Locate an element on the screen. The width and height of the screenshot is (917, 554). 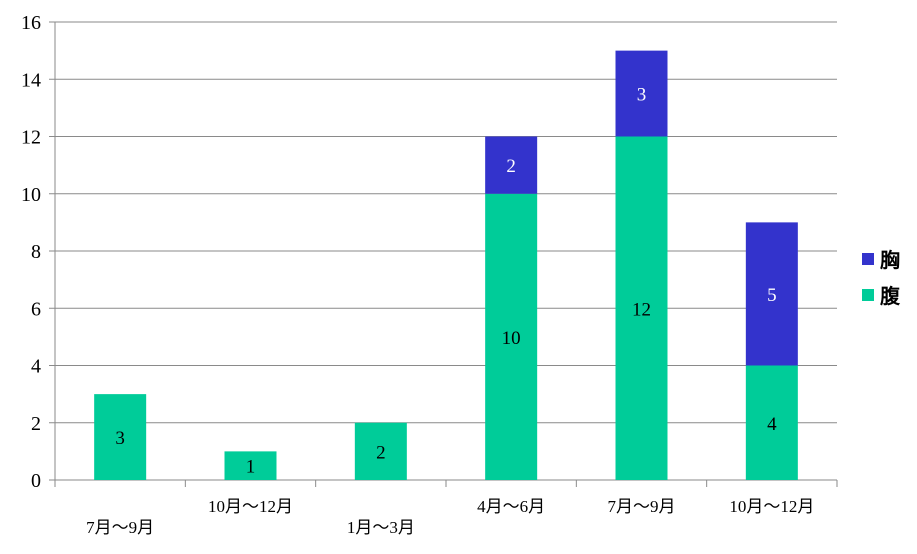
y-axis: 0 2 4 6 8 10 12 14 16 is located at coordinates (38, 252).